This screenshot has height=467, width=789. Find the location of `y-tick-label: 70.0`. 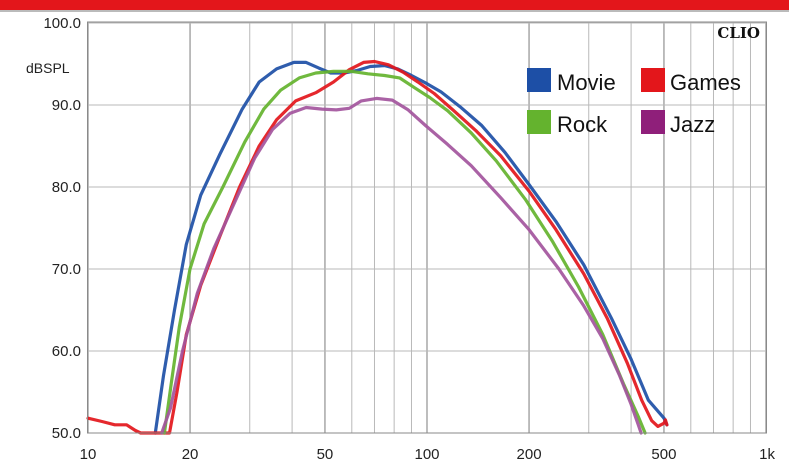

y-tick-label: 70.0 is located at coordinates (66, 269).